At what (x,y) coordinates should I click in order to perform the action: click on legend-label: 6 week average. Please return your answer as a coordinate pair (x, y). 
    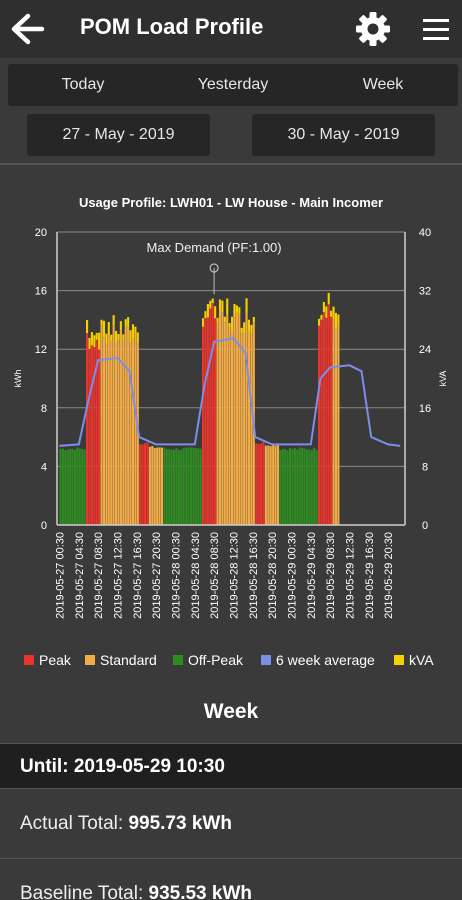
    Looking at the image, I should click on (325, 660).